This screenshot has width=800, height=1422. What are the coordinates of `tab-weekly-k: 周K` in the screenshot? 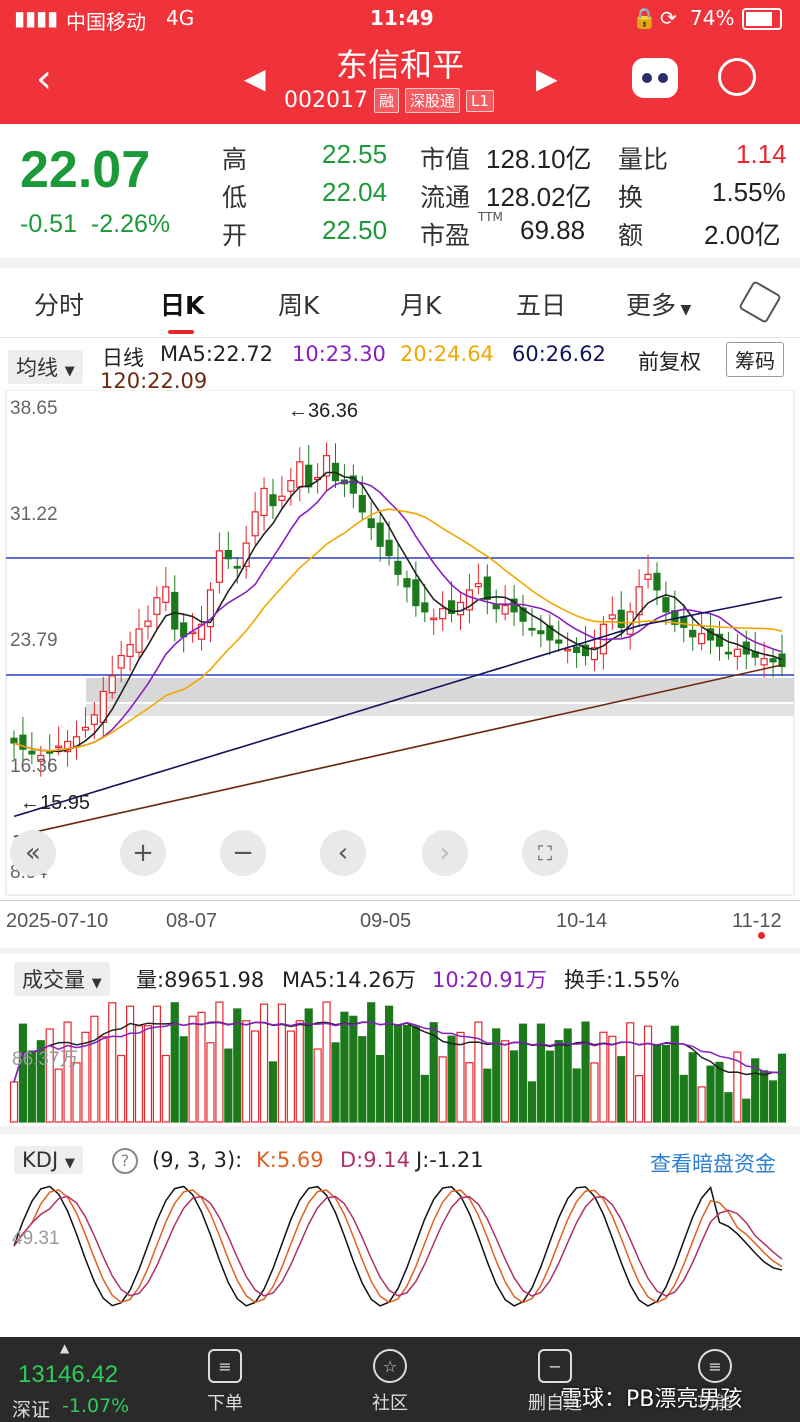 It's located at (299, 305).